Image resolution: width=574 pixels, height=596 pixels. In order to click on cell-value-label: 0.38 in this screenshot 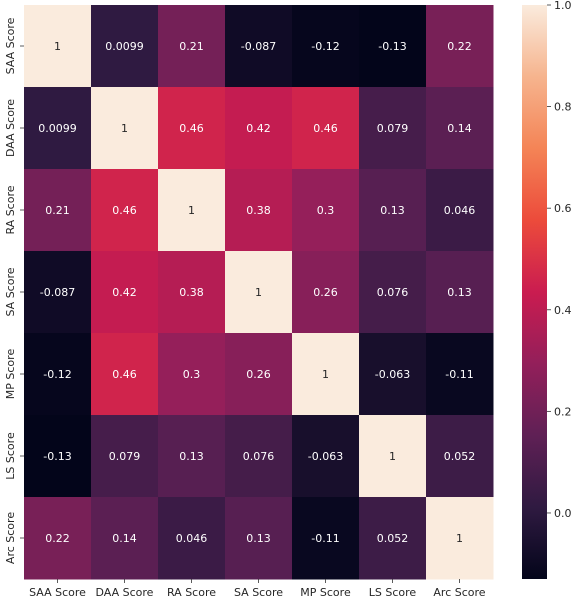, I will do `click(191, 292)`.